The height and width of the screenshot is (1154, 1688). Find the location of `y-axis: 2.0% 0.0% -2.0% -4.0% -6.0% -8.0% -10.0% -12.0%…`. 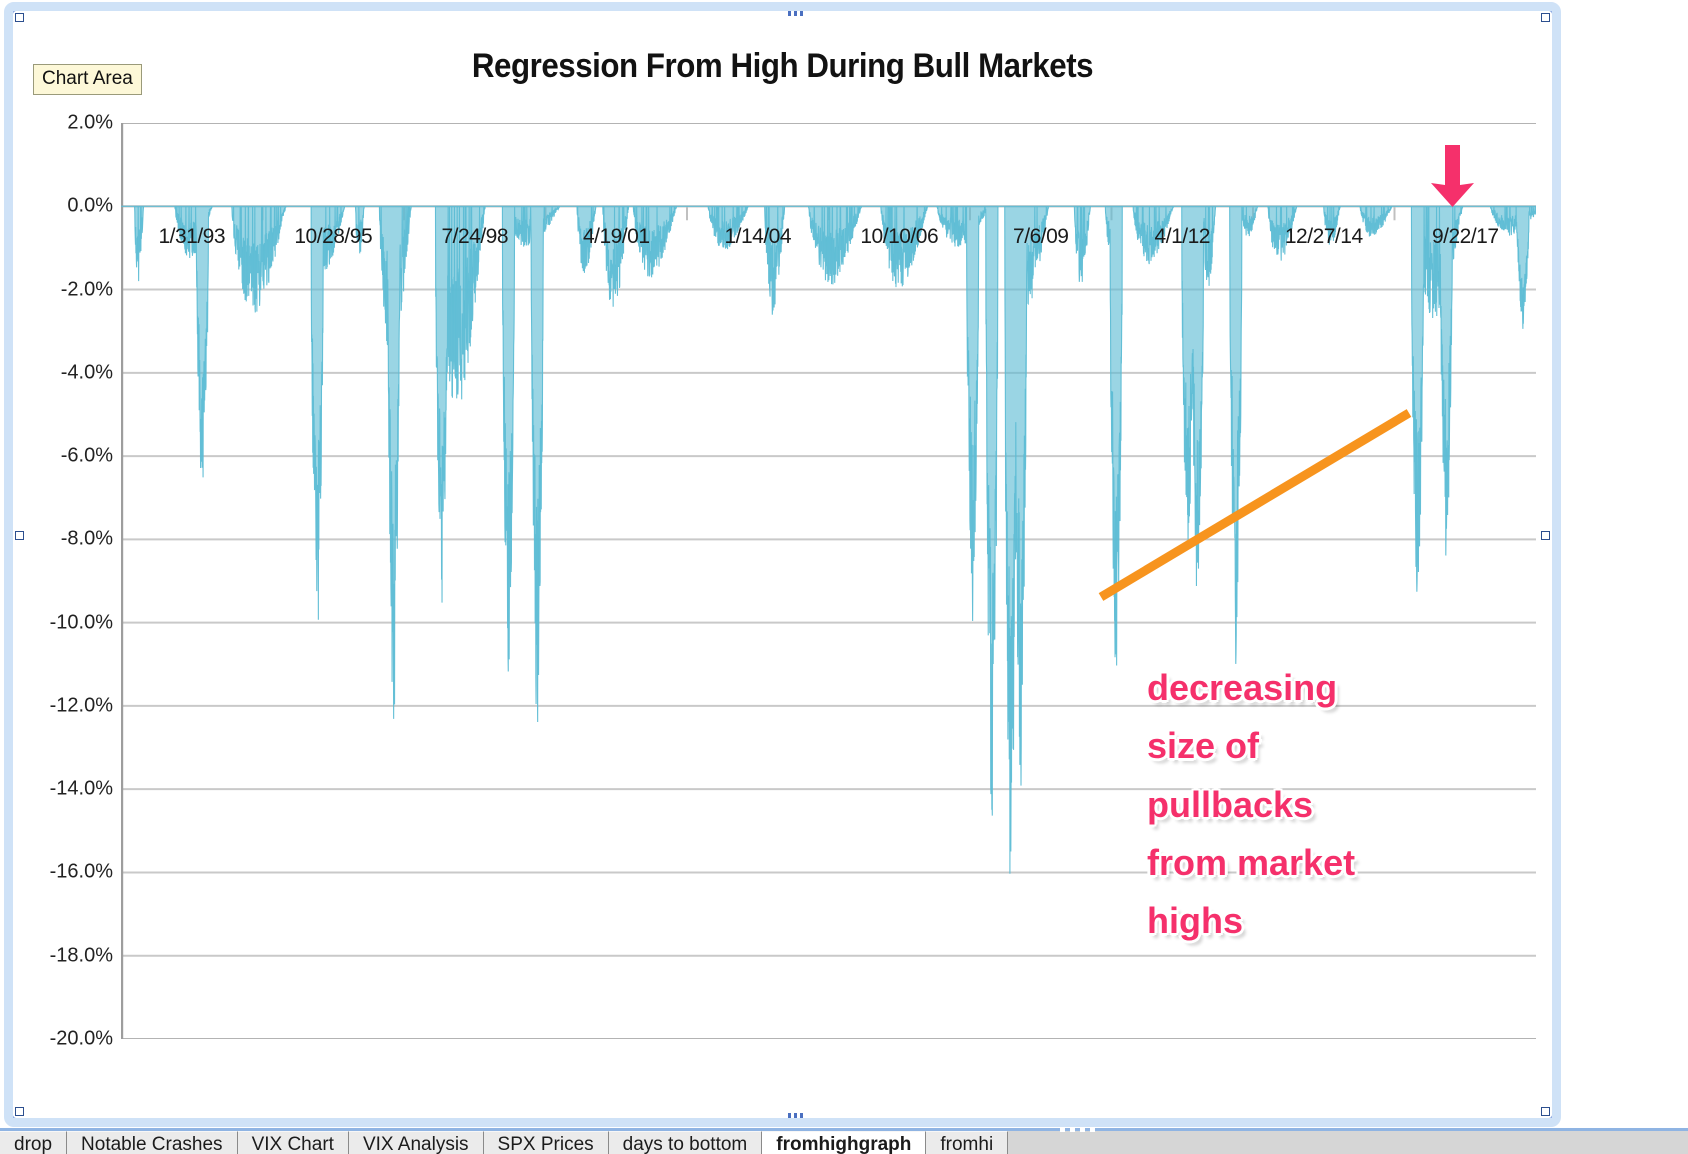

y-axis: 2.0% 0.0% -2.0% -4.0% -6.0% -8.0% -10.0% -12.0%… is located at coordinates (63, 581).